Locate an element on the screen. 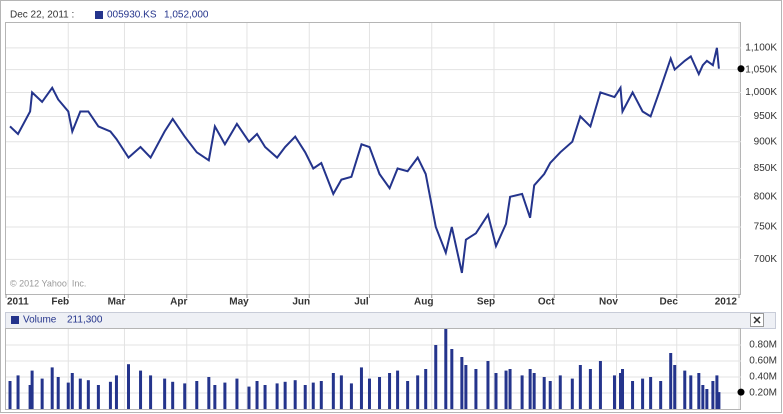  y-tick-label: 950K is located at coordinates (766, 116).